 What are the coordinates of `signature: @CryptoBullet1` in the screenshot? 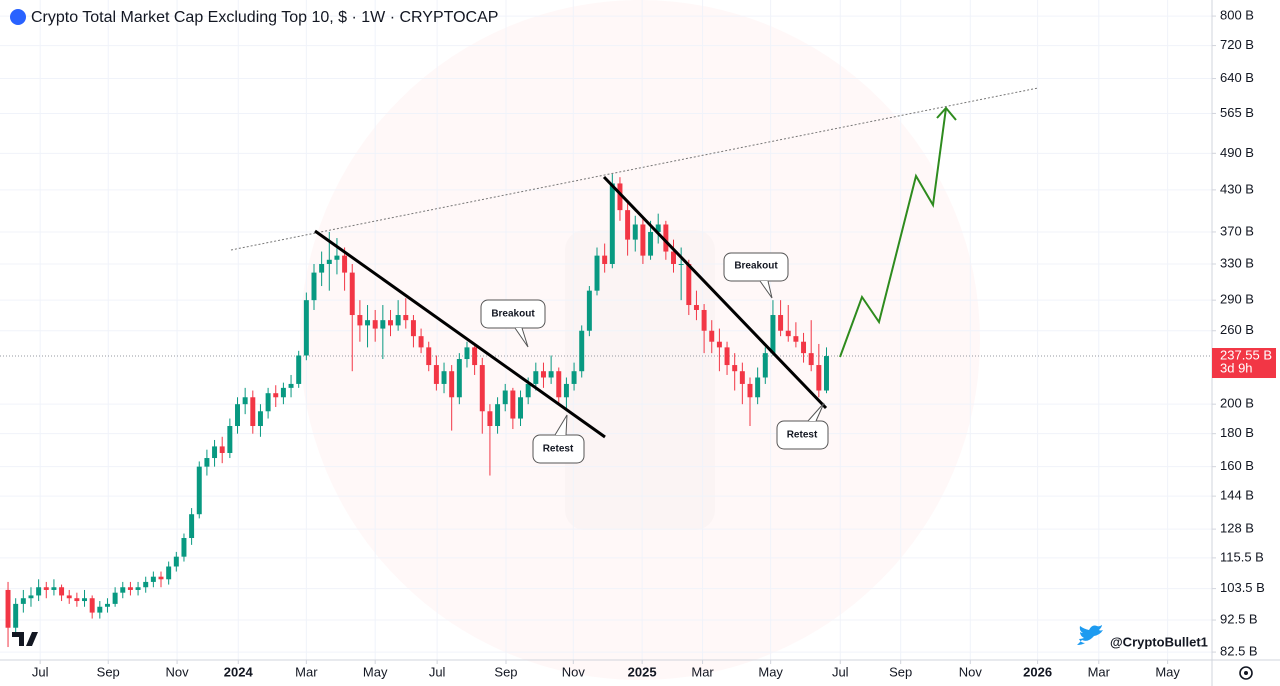 It's located at (1142, 637).